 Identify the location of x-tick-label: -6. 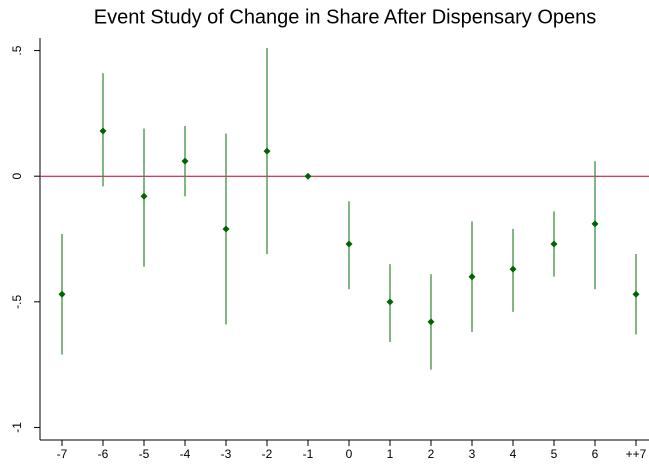
(103, 454).